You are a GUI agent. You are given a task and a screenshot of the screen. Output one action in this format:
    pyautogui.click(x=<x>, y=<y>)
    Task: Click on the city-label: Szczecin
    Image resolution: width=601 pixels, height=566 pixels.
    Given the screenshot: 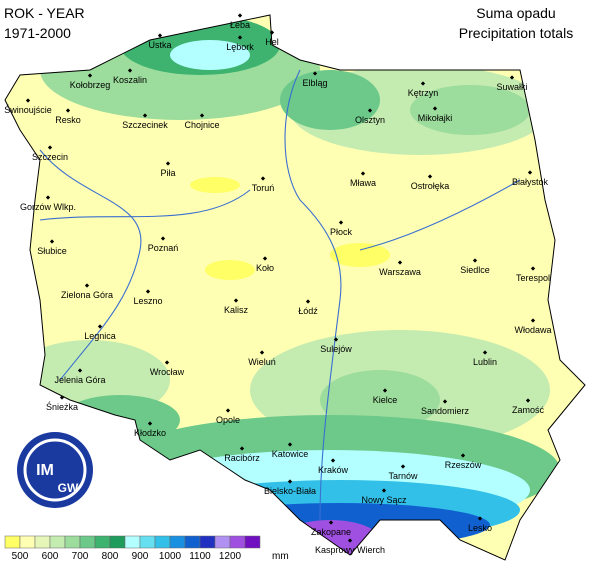 What is the action you would take?
    pyautogui.click(x=50, y=157)
    